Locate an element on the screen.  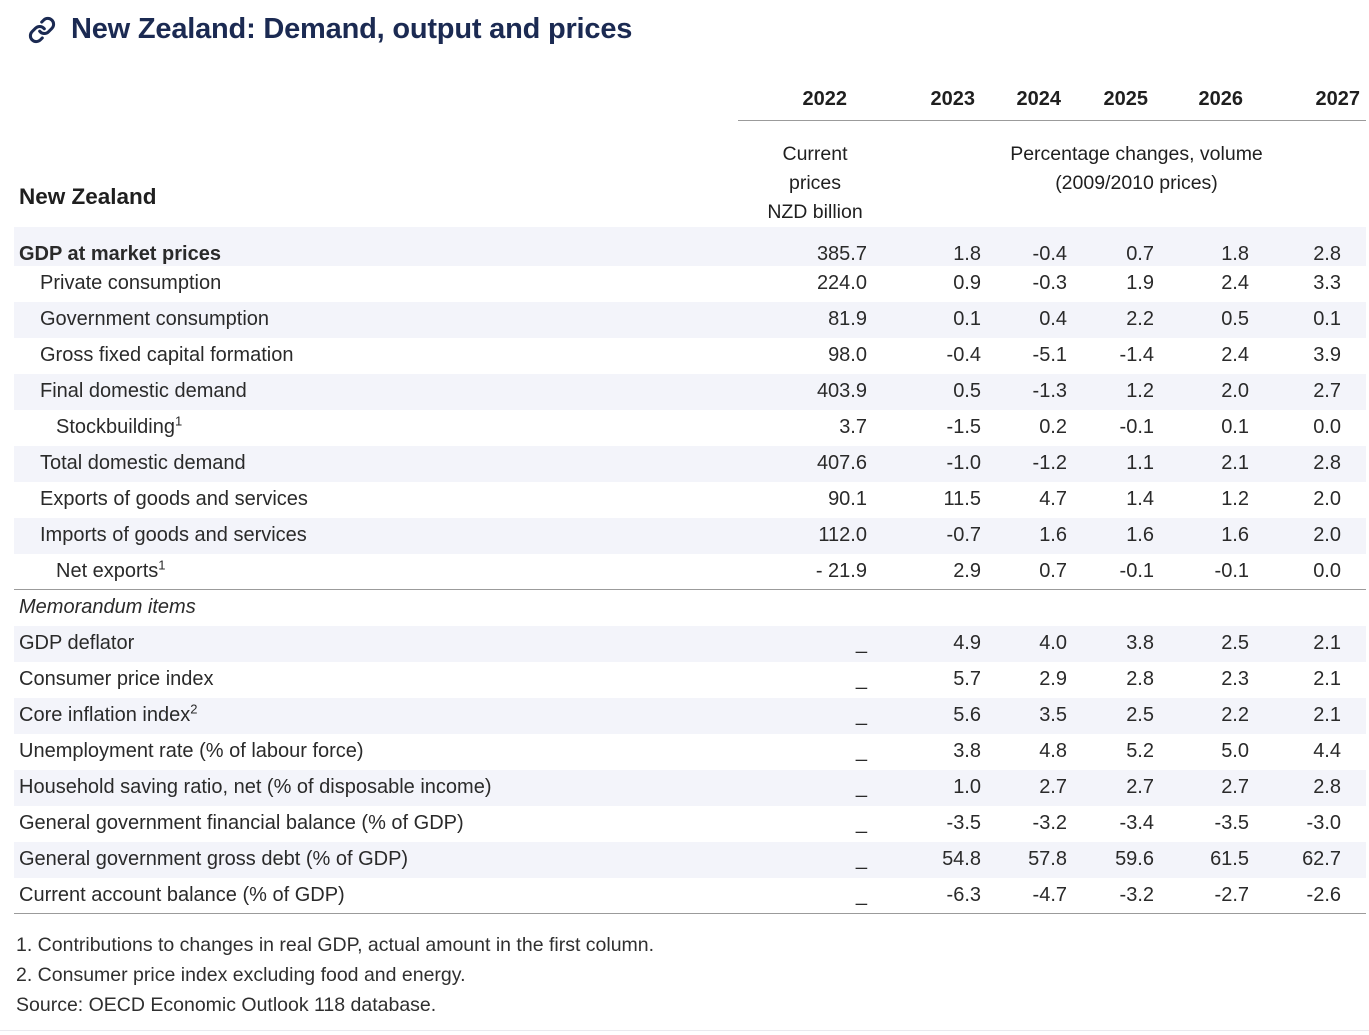
value-cell: -1.5 is located at coordinates (963, 427).